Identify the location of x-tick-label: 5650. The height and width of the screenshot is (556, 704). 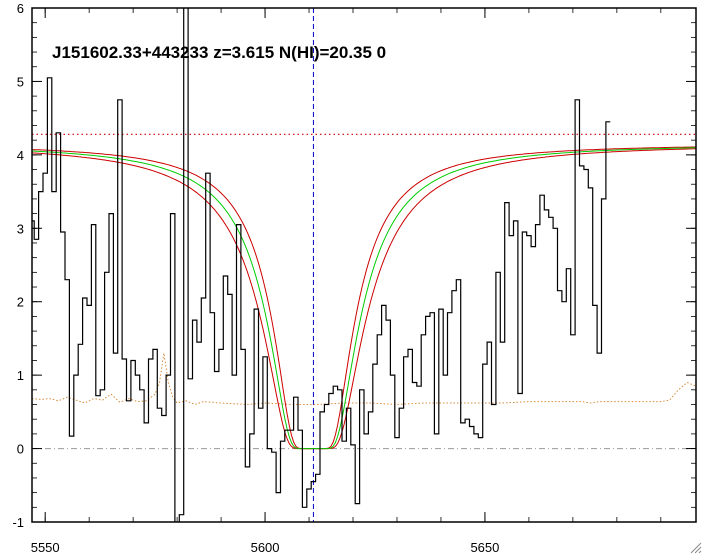
(484, 547).